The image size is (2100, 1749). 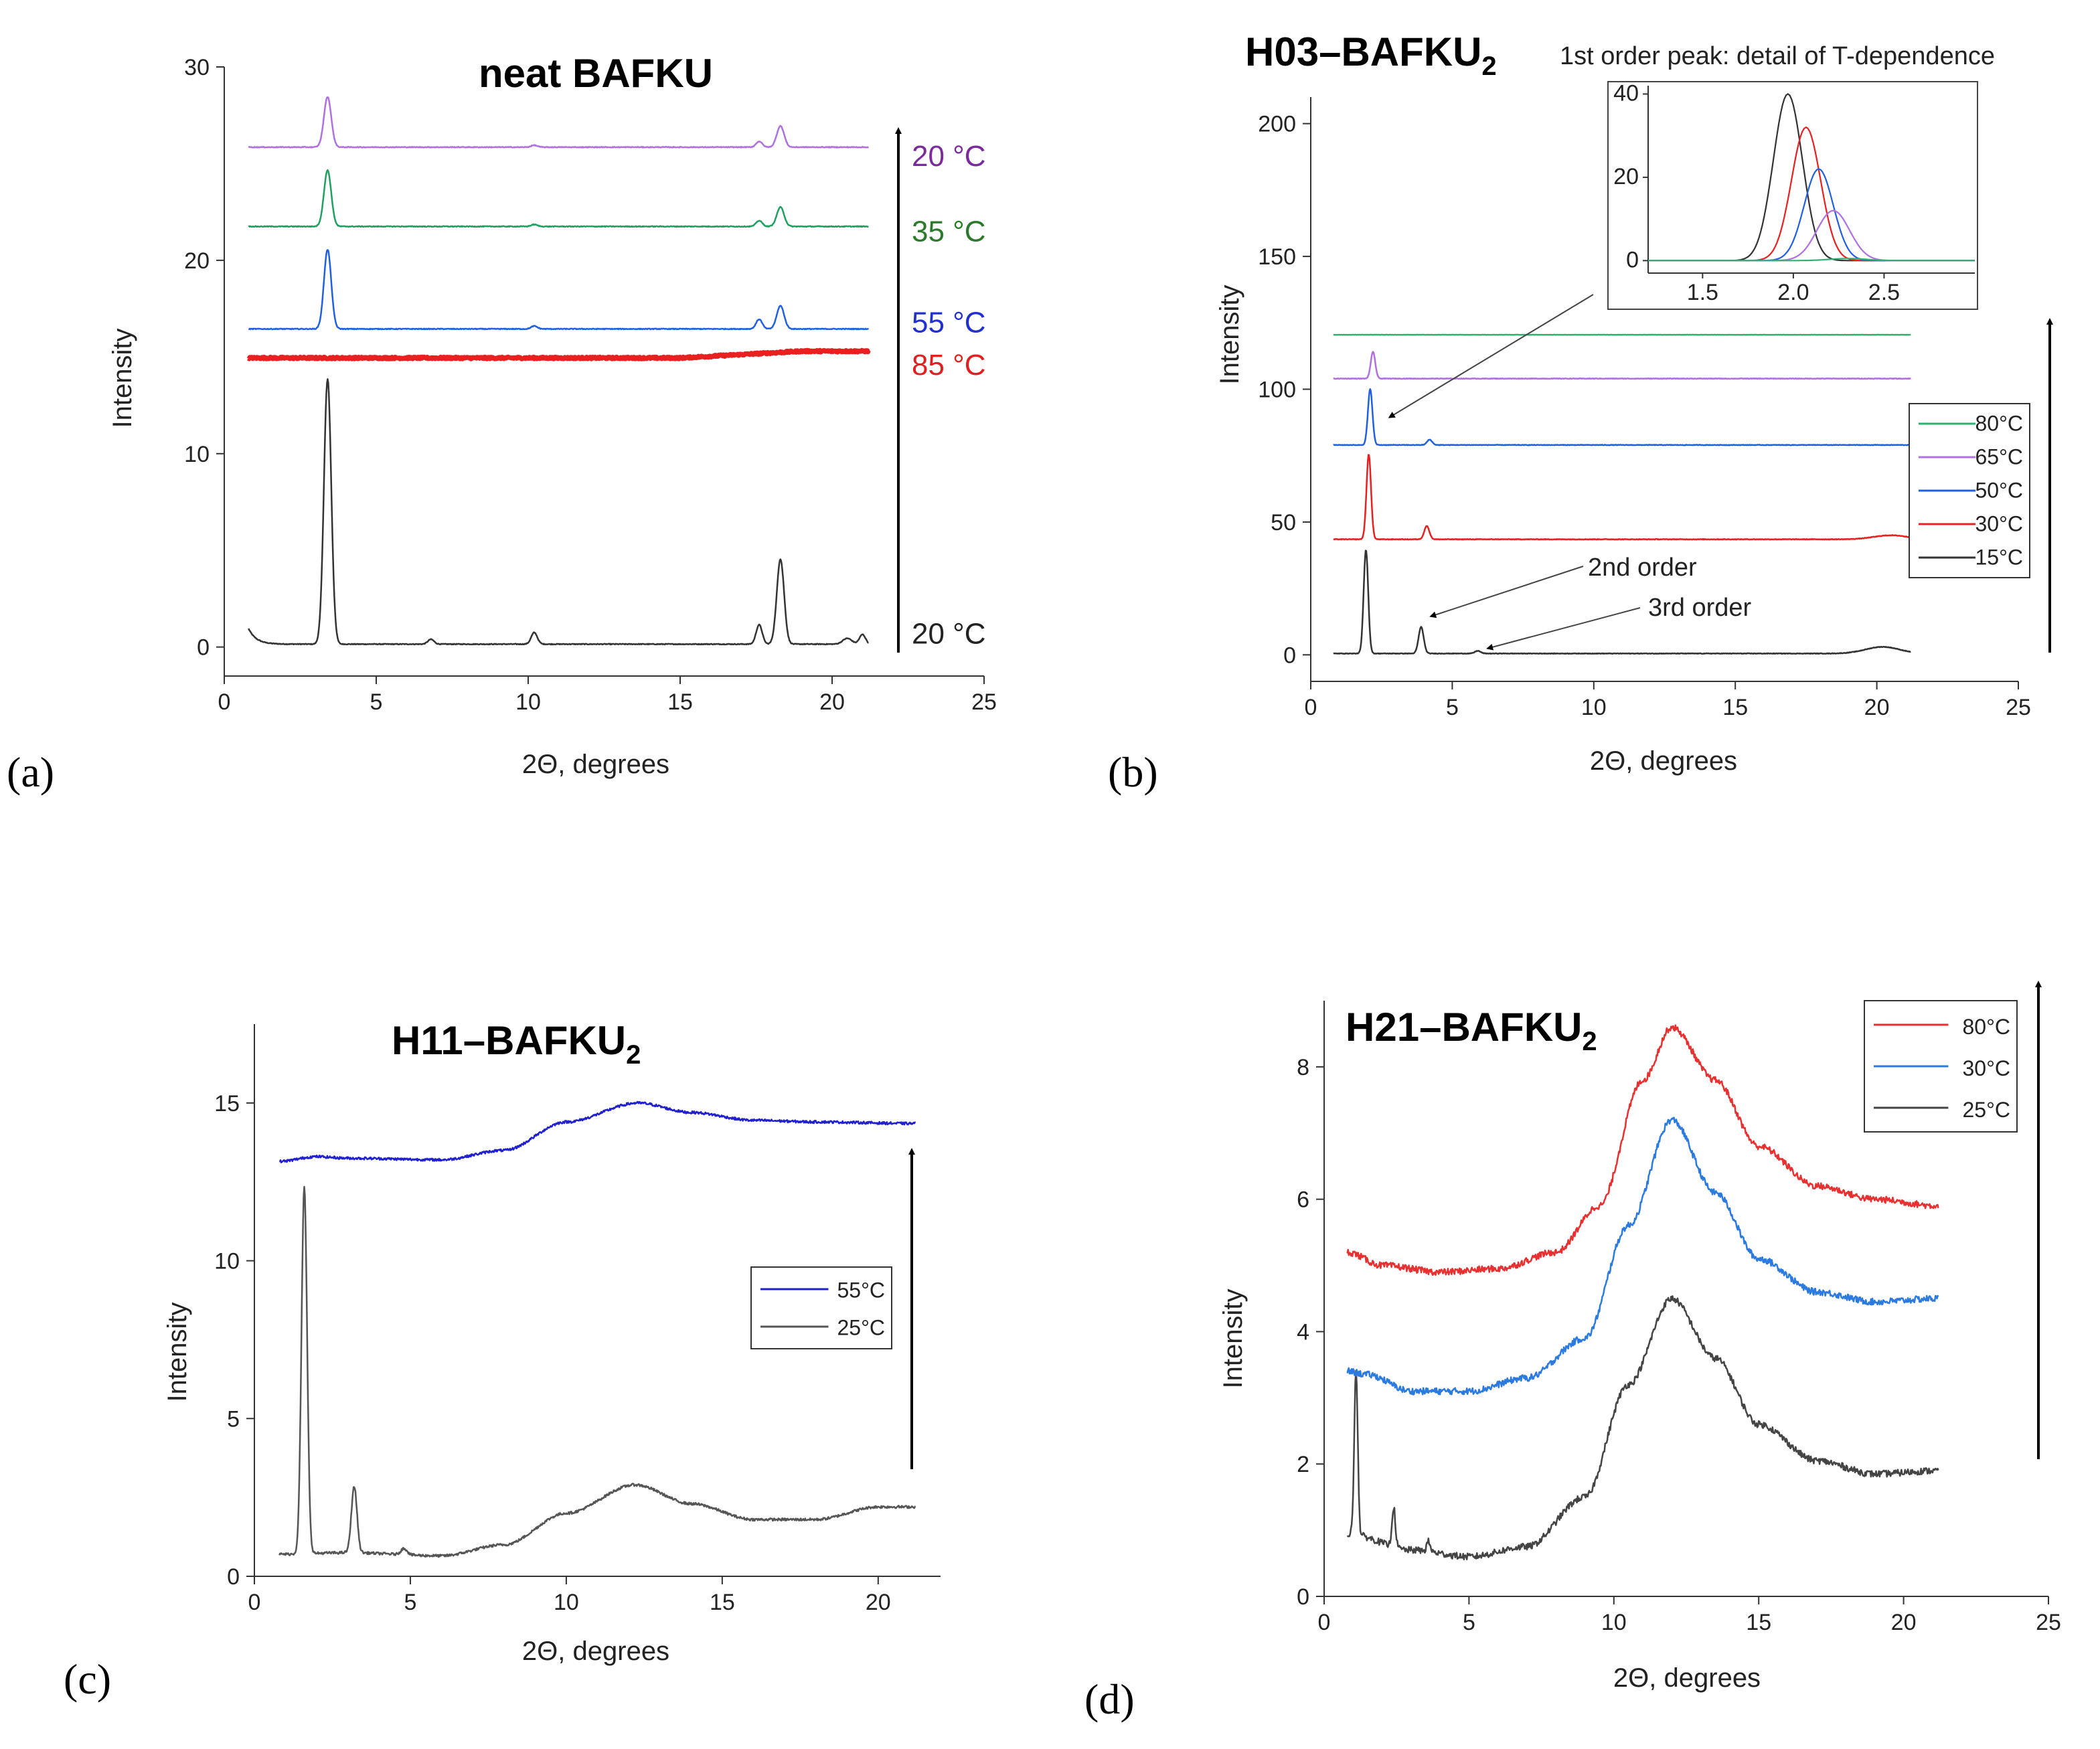 I want to click on y-tick-label-a: 0, so click(x=204, y=648).